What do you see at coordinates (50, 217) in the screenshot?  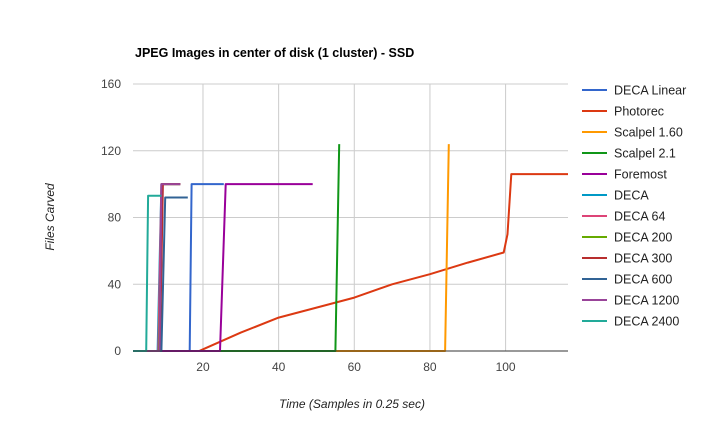 I see `y-axis-title: Files Carved` at bounding box center [50, 217].